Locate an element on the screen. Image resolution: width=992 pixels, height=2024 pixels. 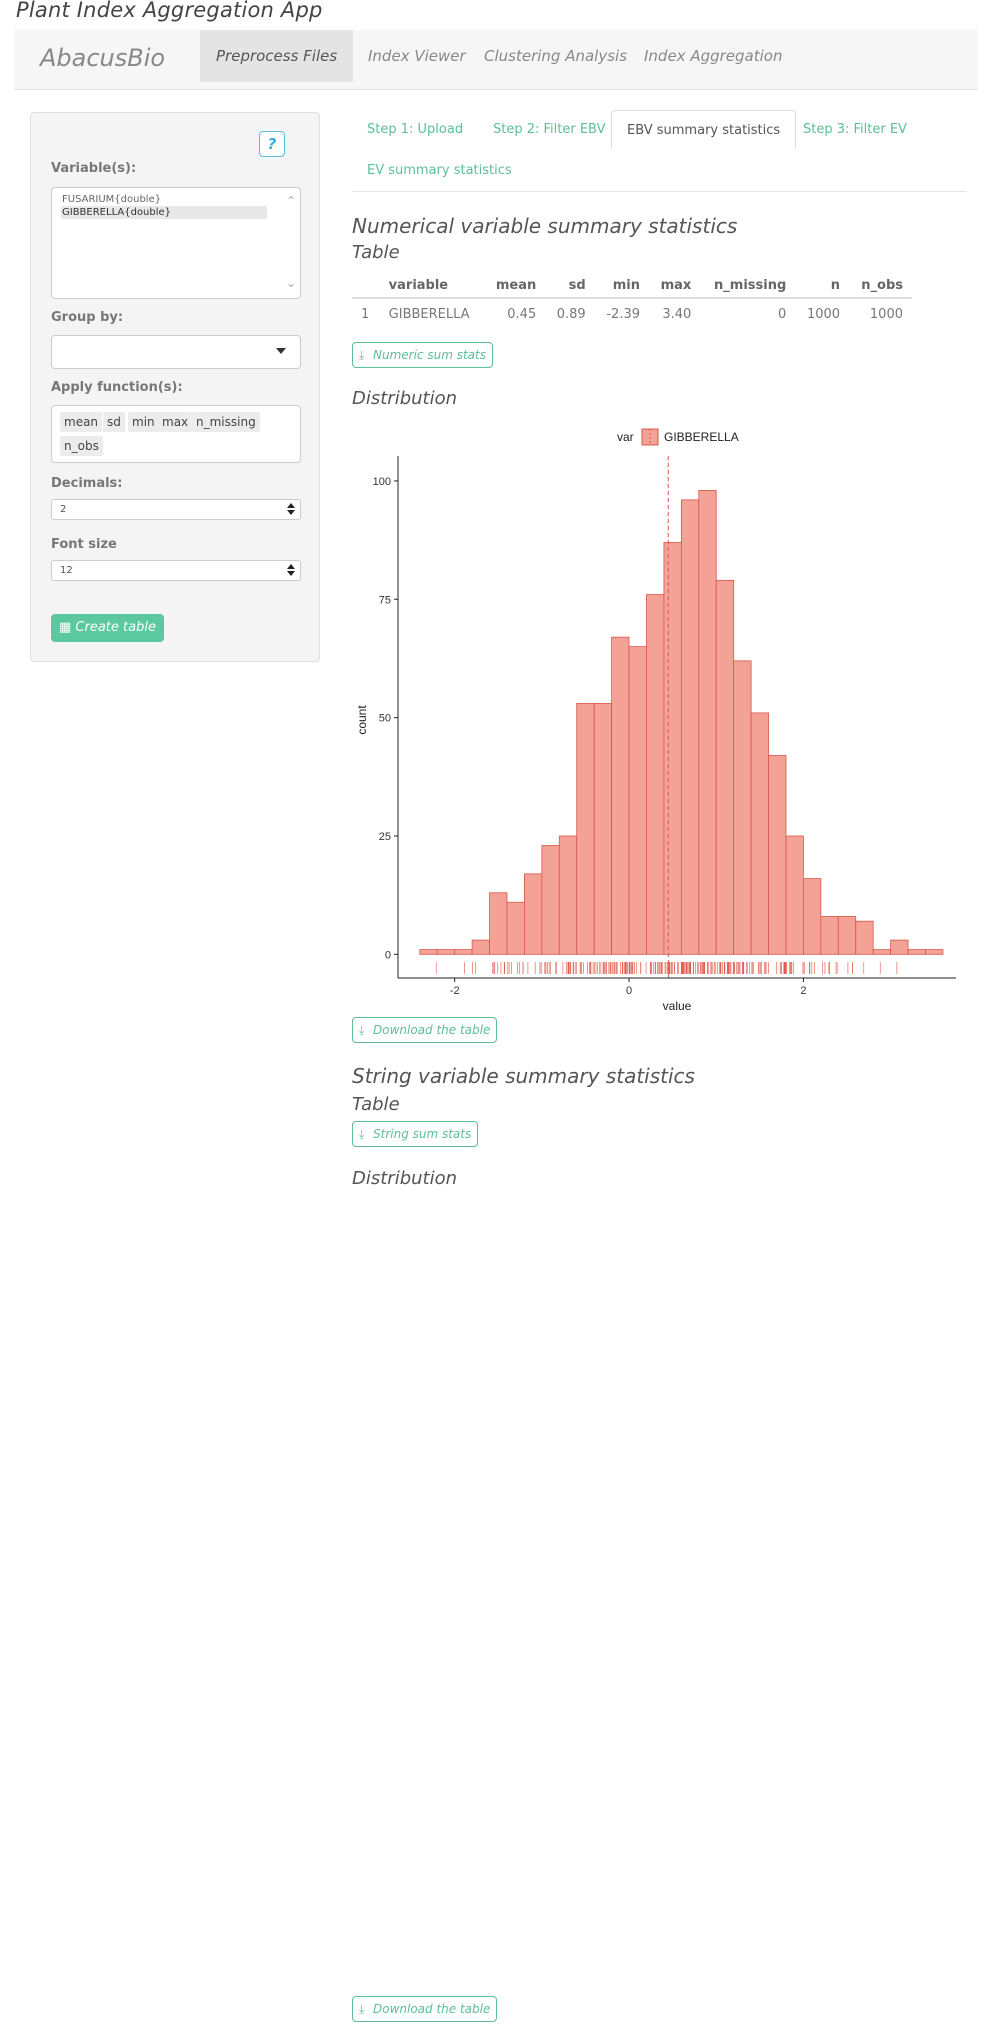
font-size-input: 12 is located at coordinates (176, 570).